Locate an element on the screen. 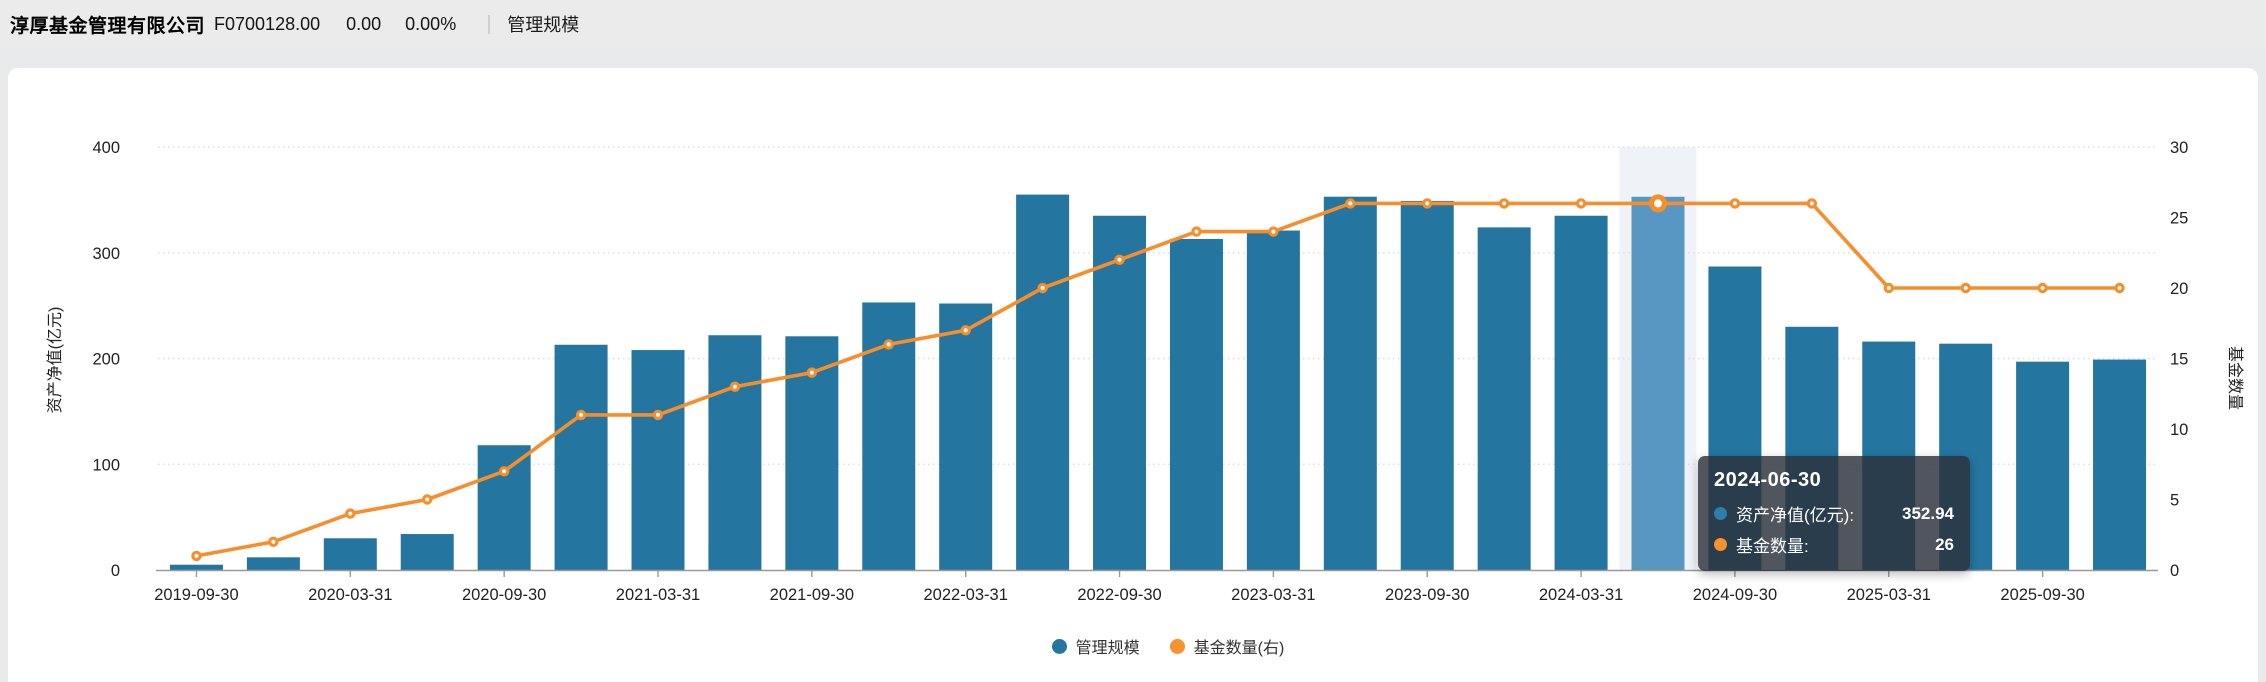  left-axis-title: 资产净值(亿元) is located at coordinates (55, 360).